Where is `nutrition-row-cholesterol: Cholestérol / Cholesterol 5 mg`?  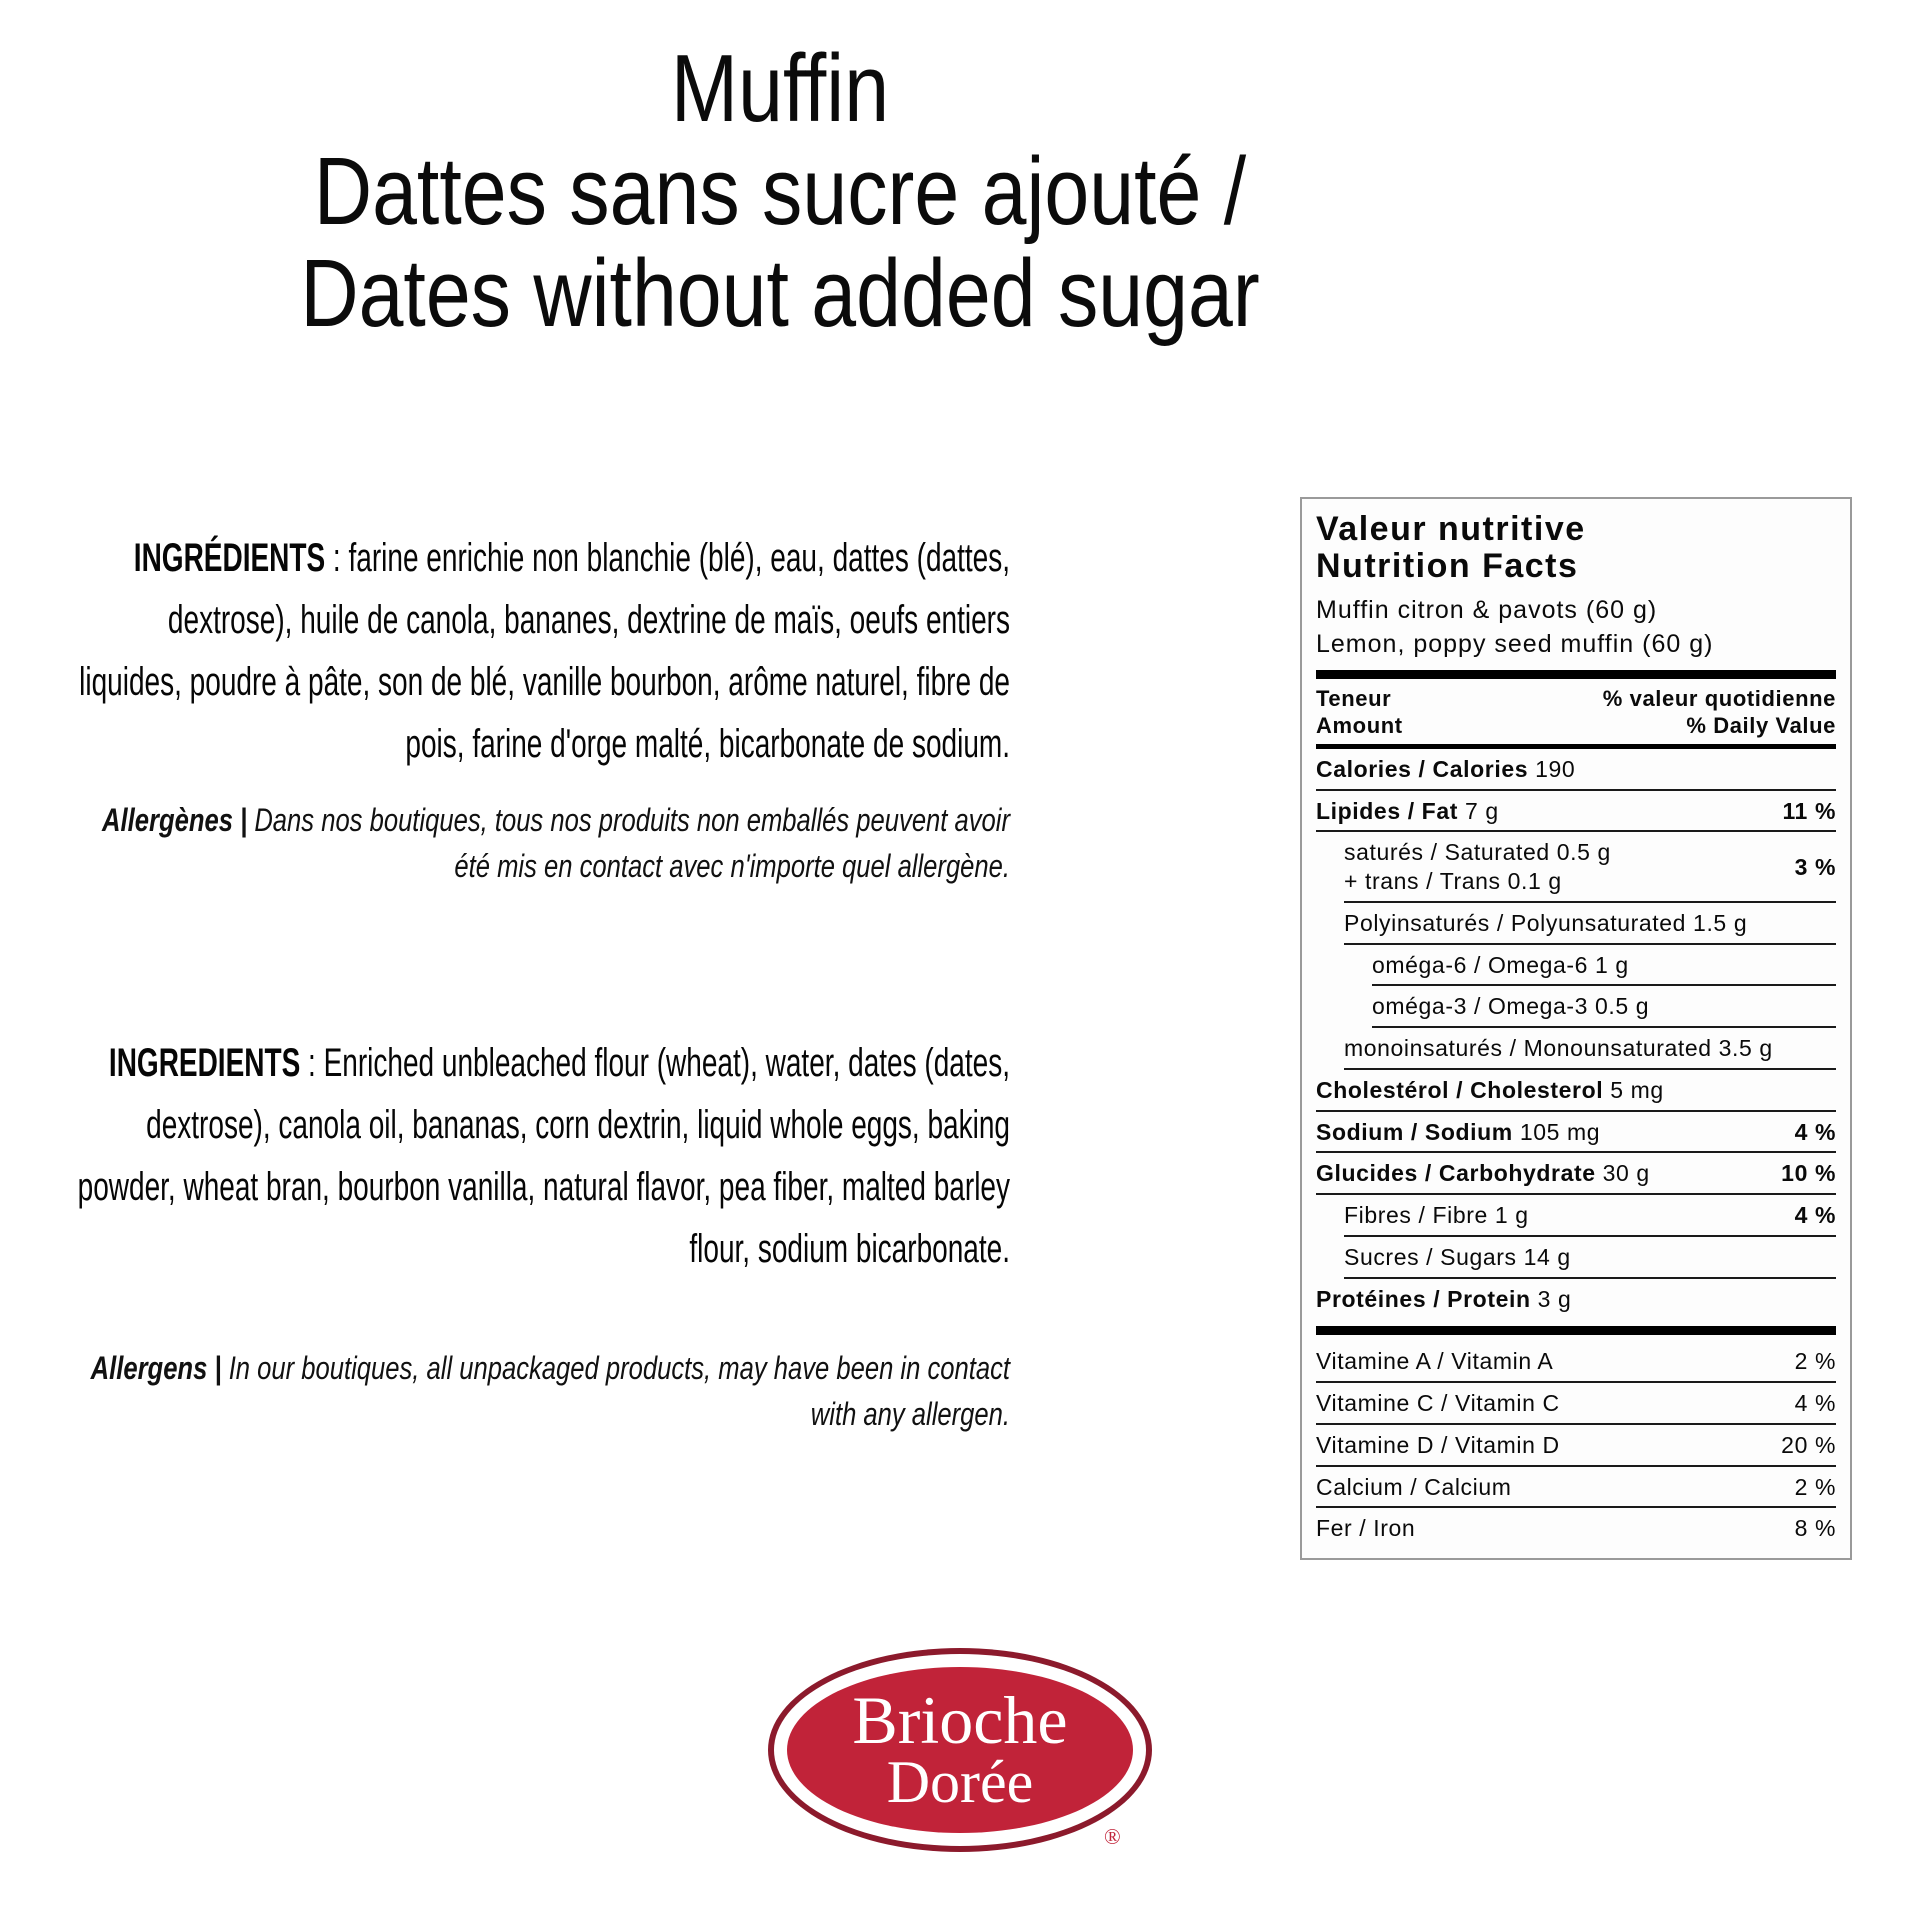 nutrition-row-cholesterol: Cholestérol / Cholesterol 5 mg is located at coordinates (1576, 1091).